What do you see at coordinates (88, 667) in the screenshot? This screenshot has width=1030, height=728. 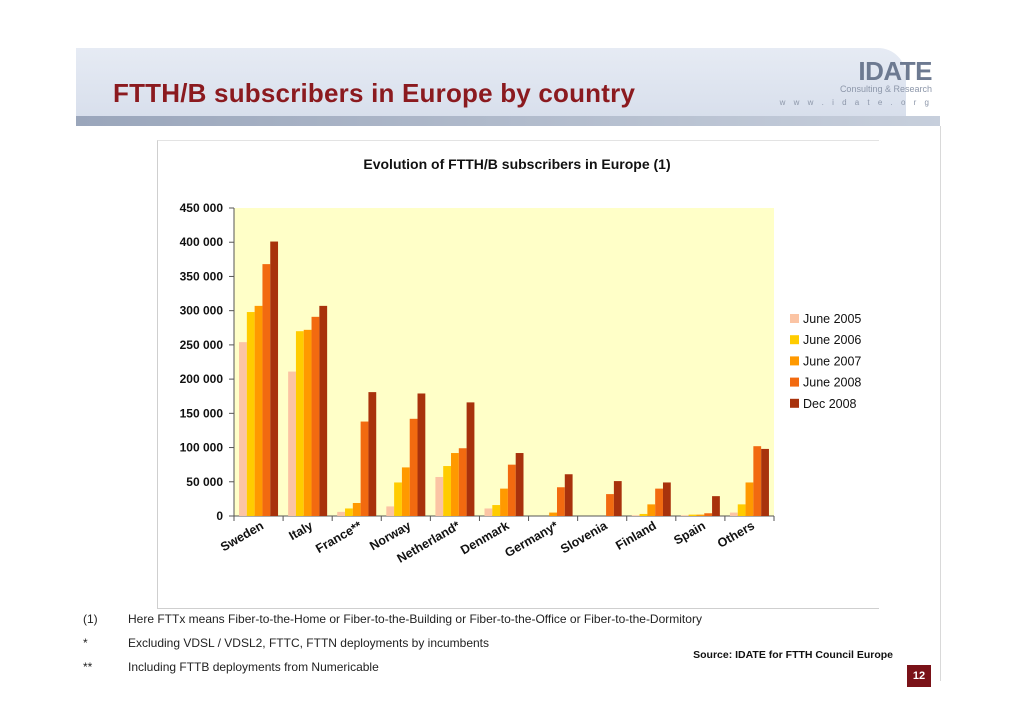 I see `footnote-mark: **` at bounding box center [88, 667].